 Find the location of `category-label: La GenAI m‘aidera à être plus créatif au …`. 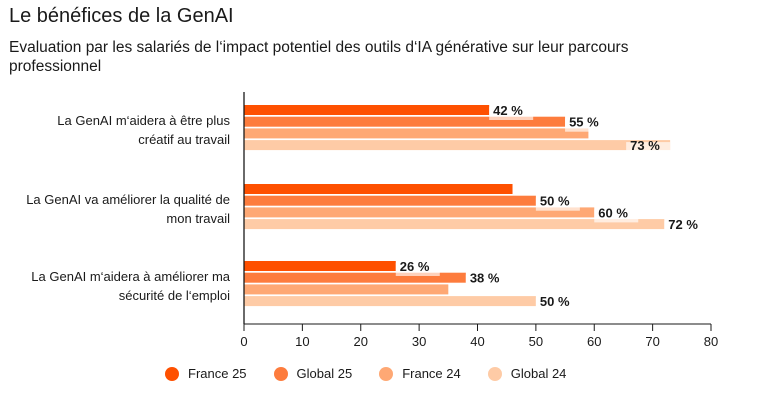

category-label: La GenAI m‘aidera à être plus créatif au … is located at coordinates (115, 130).